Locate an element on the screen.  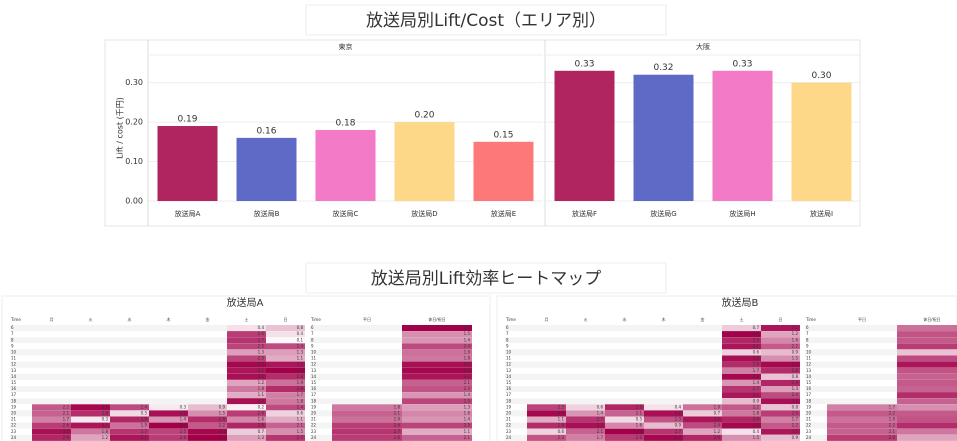
cell-value: 2.8 is located at coordinates (756, 364).